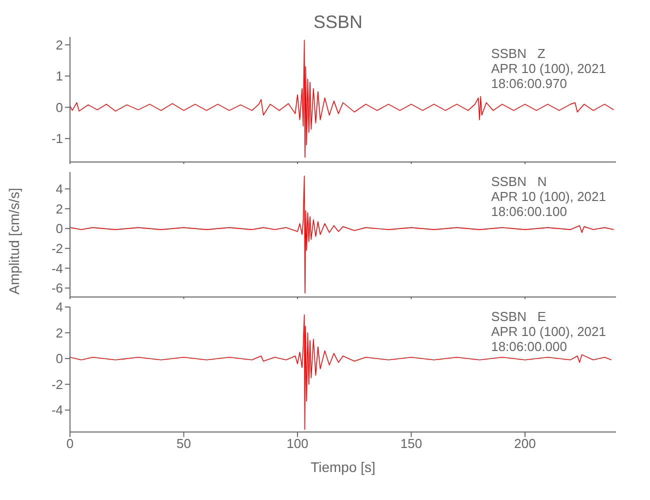 This screenshot has width=650, height=500. What do you see at coordinates (411, 444) in the screenshot?
I see `x-tick-label: 150` at bounding box center [411, 444].